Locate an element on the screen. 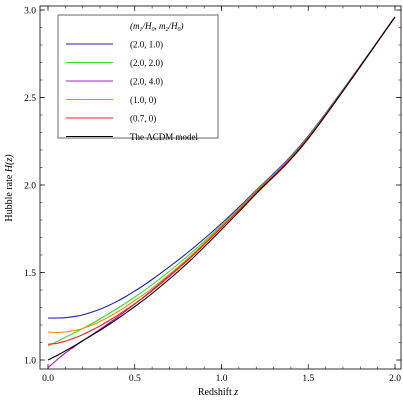 The image size is (403, 403). y-axis-label: Hubble rate H(z) is located at coordinates (9, 188).